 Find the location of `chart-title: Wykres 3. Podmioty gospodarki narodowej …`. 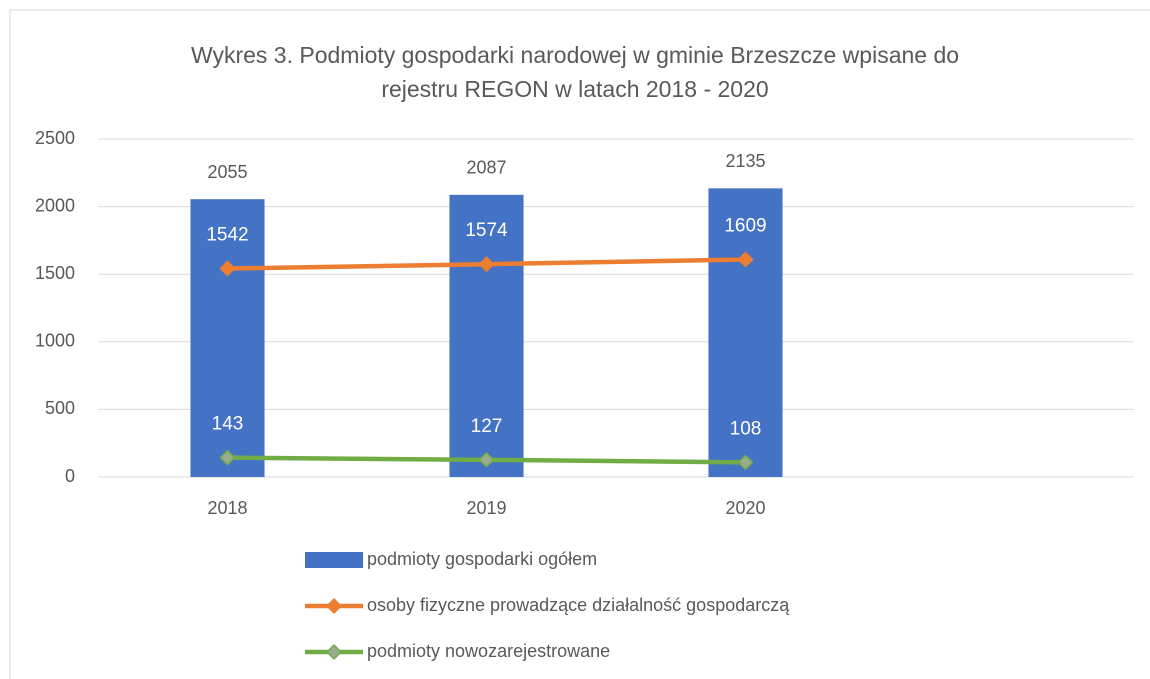

chart-title: Wykres 3. Podmioty gospodarki narodowej … is located at coordinates (575, 72).